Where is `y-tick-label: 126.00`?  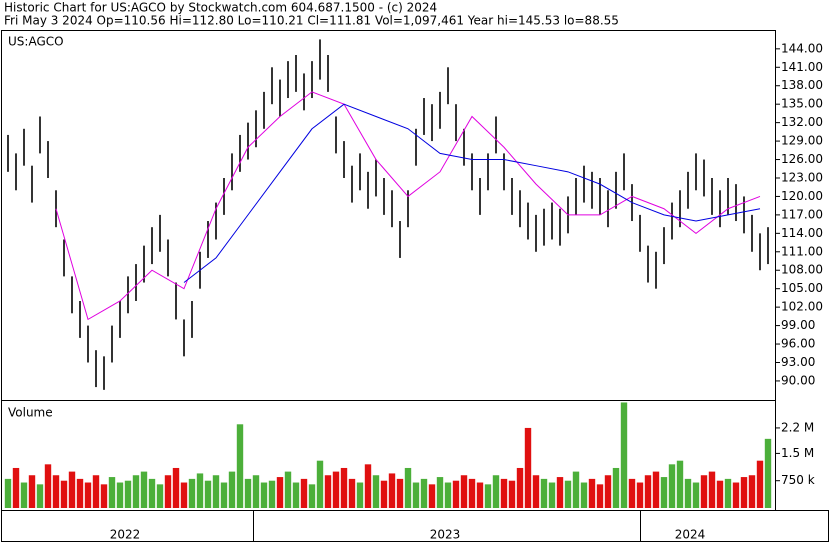 y-tick-label: 126.00 is located at coordinates (802, 159).